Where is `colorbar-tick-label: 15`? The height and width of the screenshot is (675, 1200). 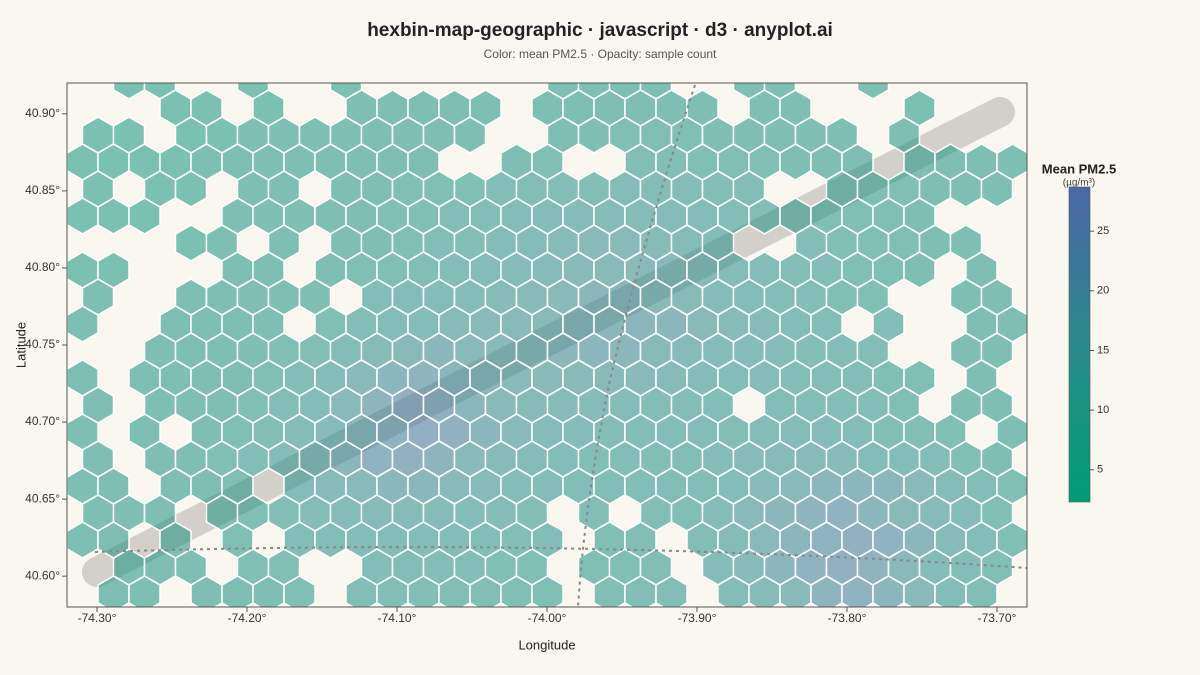 colorbar-tick-label: 15 is located at coordinates (1103, 350).